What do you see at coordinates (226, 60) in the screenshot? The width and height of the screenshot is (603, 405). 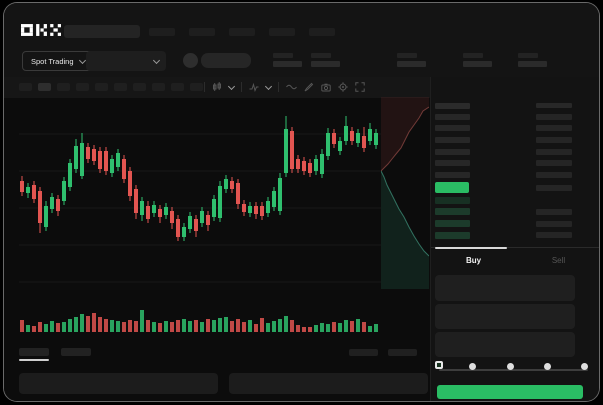 I see `header-action-button` at bounding box center [226, 60].